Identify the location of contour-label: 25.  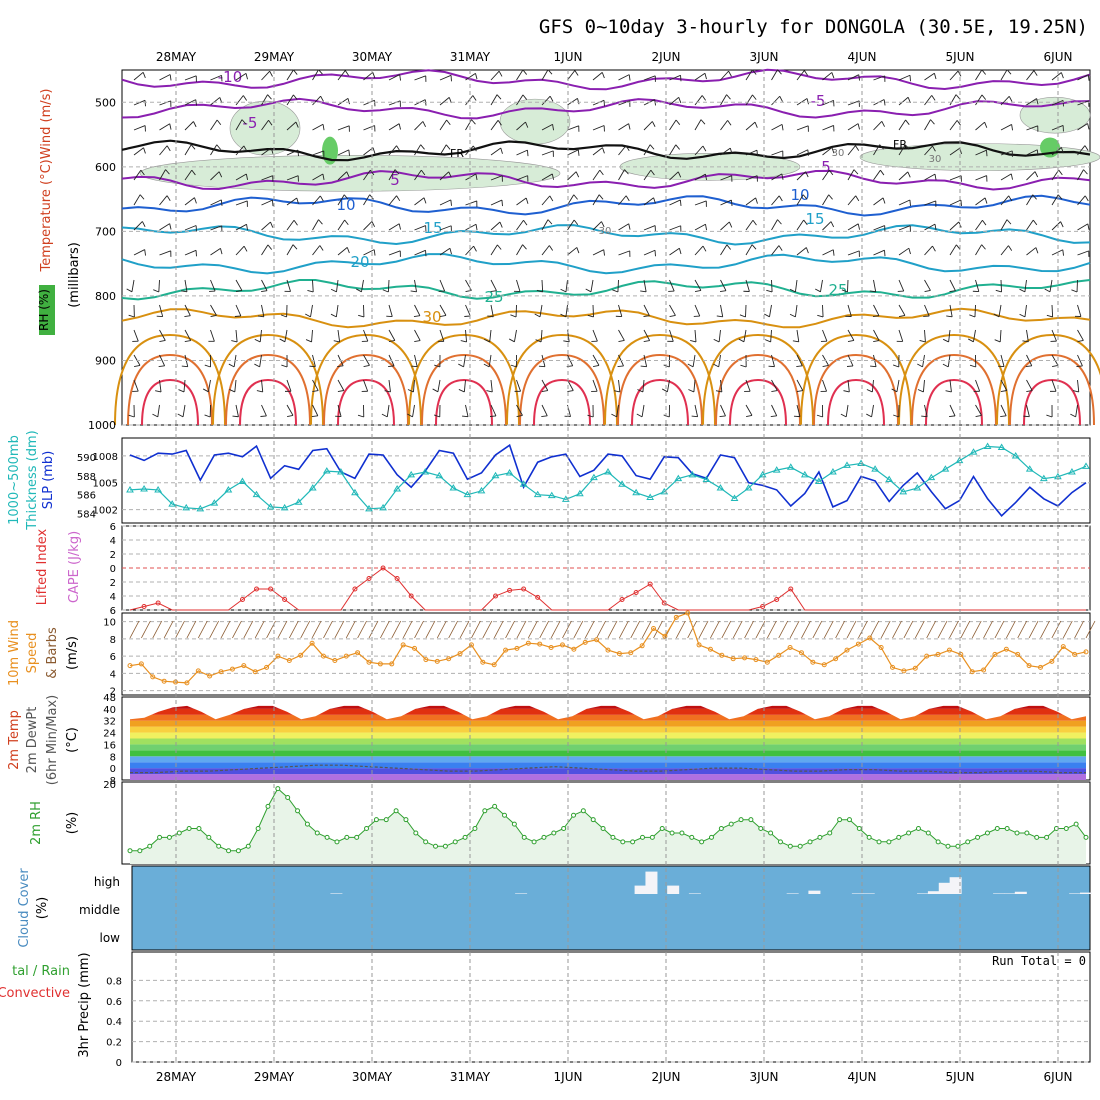
(493, 297).